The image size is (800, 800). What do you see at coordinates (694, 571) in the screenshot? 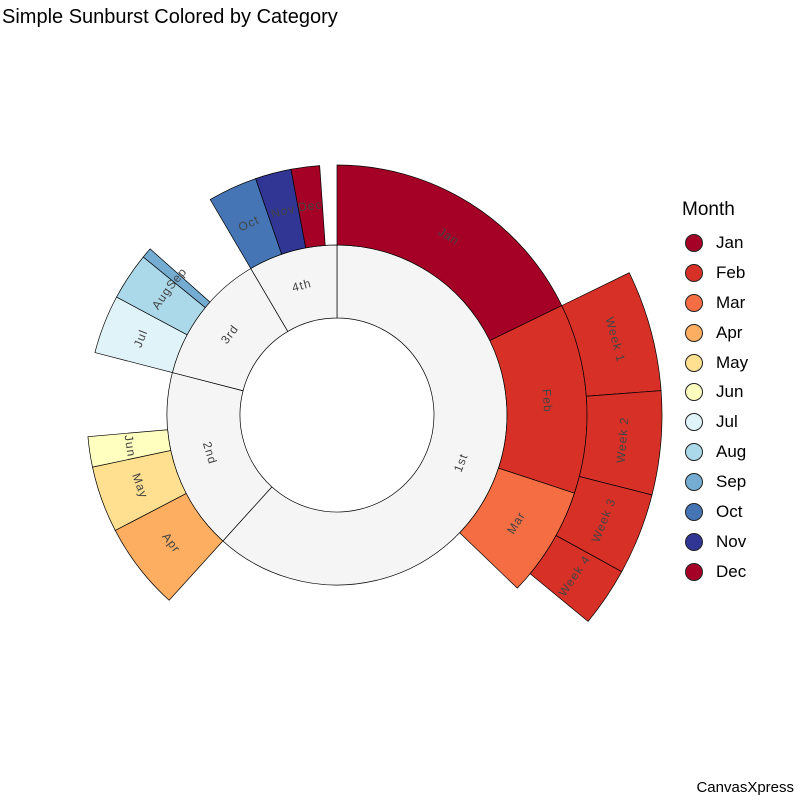
I see `legend-swatch-dec` at bounding box center [694, 571].